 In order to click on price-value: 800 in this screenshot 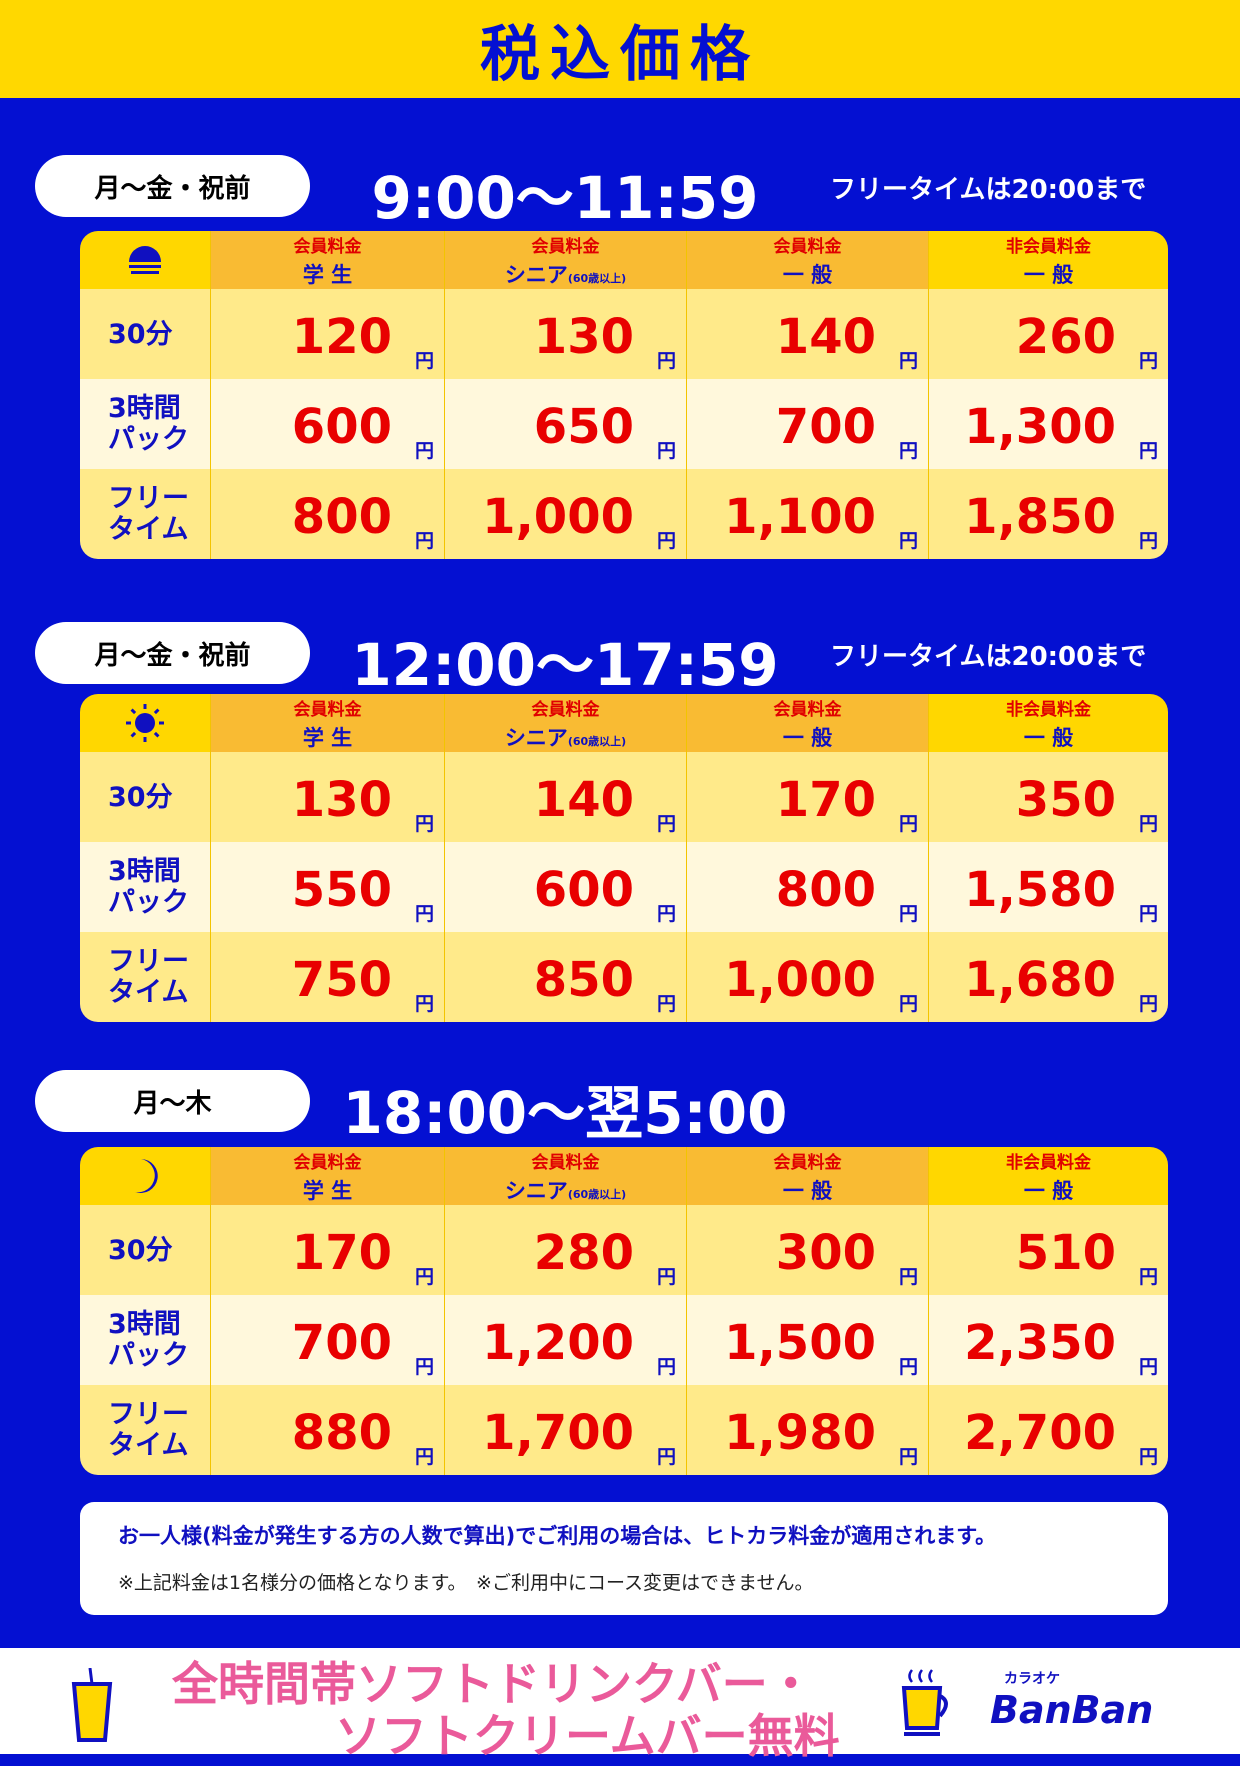, I will do `click(341, 517)`.